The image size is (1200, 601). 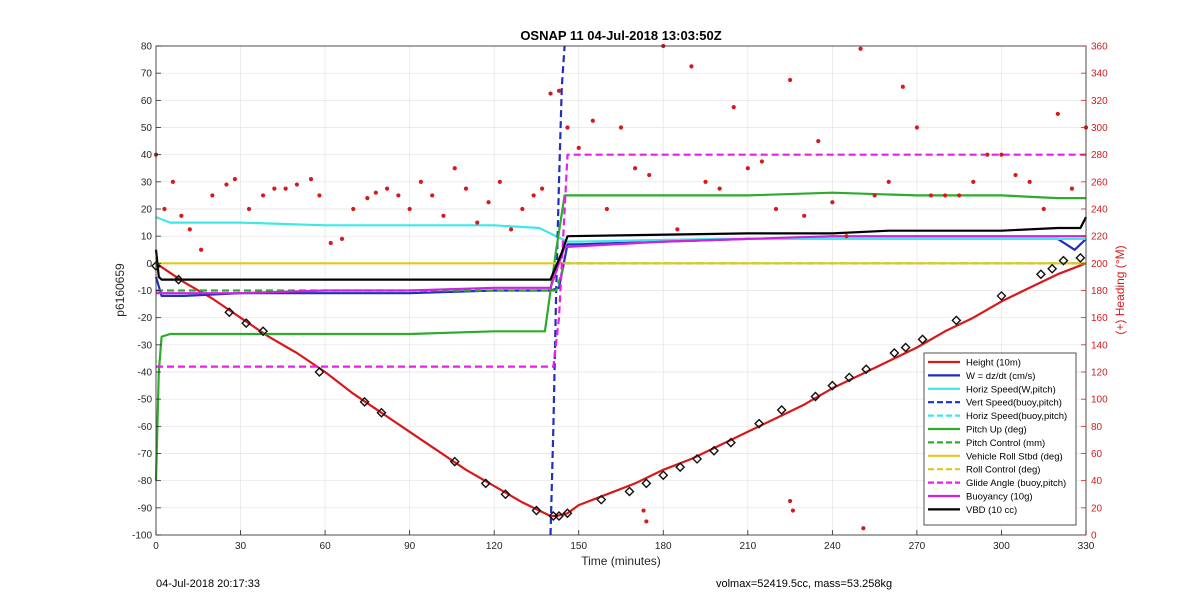 What do you see at coordinates (145, 454) in the screenshot?
I see `y-tick-label: -70` at bounding box center [145, 454].